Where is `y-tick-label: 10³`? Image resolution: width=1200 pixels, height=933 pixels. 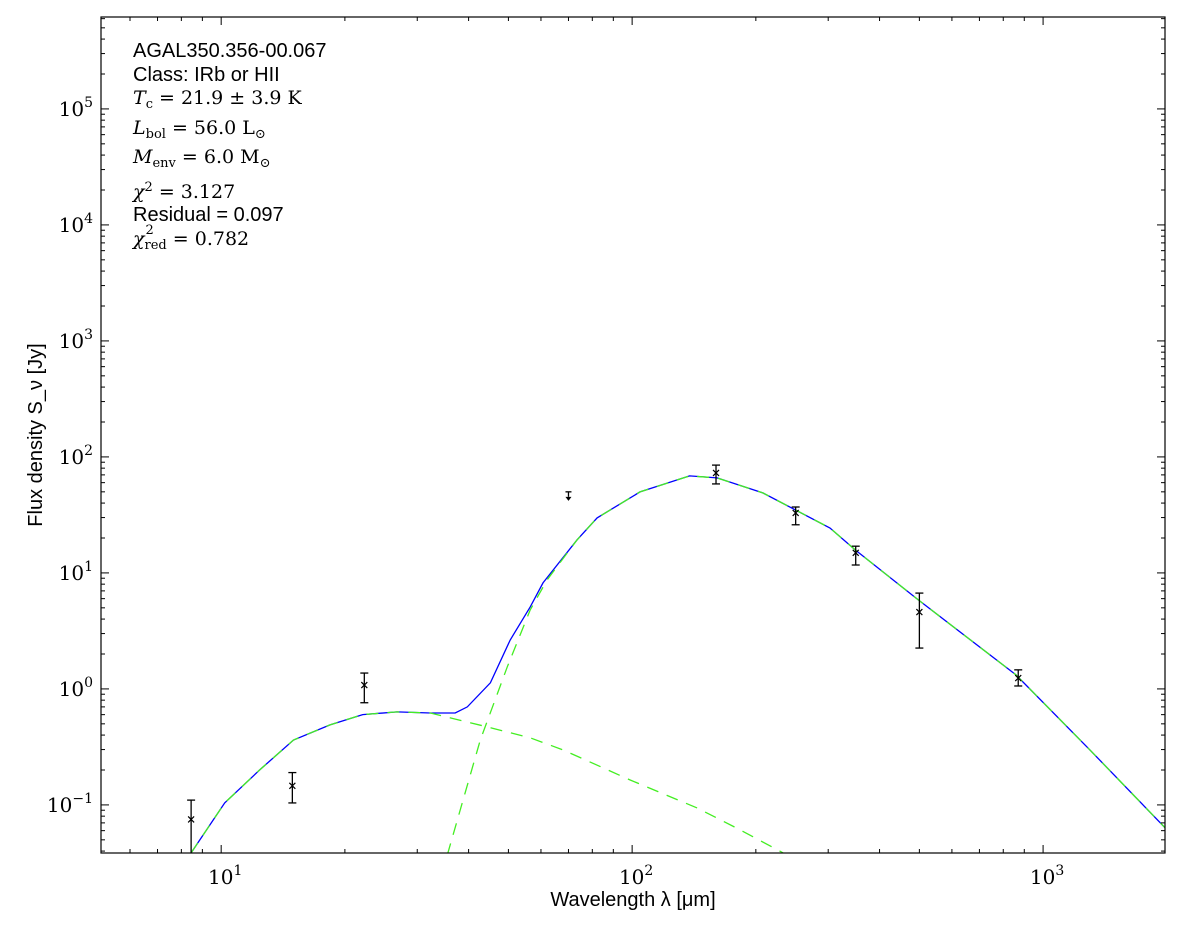
y-tick-label: 10³ is located at coordinates (76, 340).